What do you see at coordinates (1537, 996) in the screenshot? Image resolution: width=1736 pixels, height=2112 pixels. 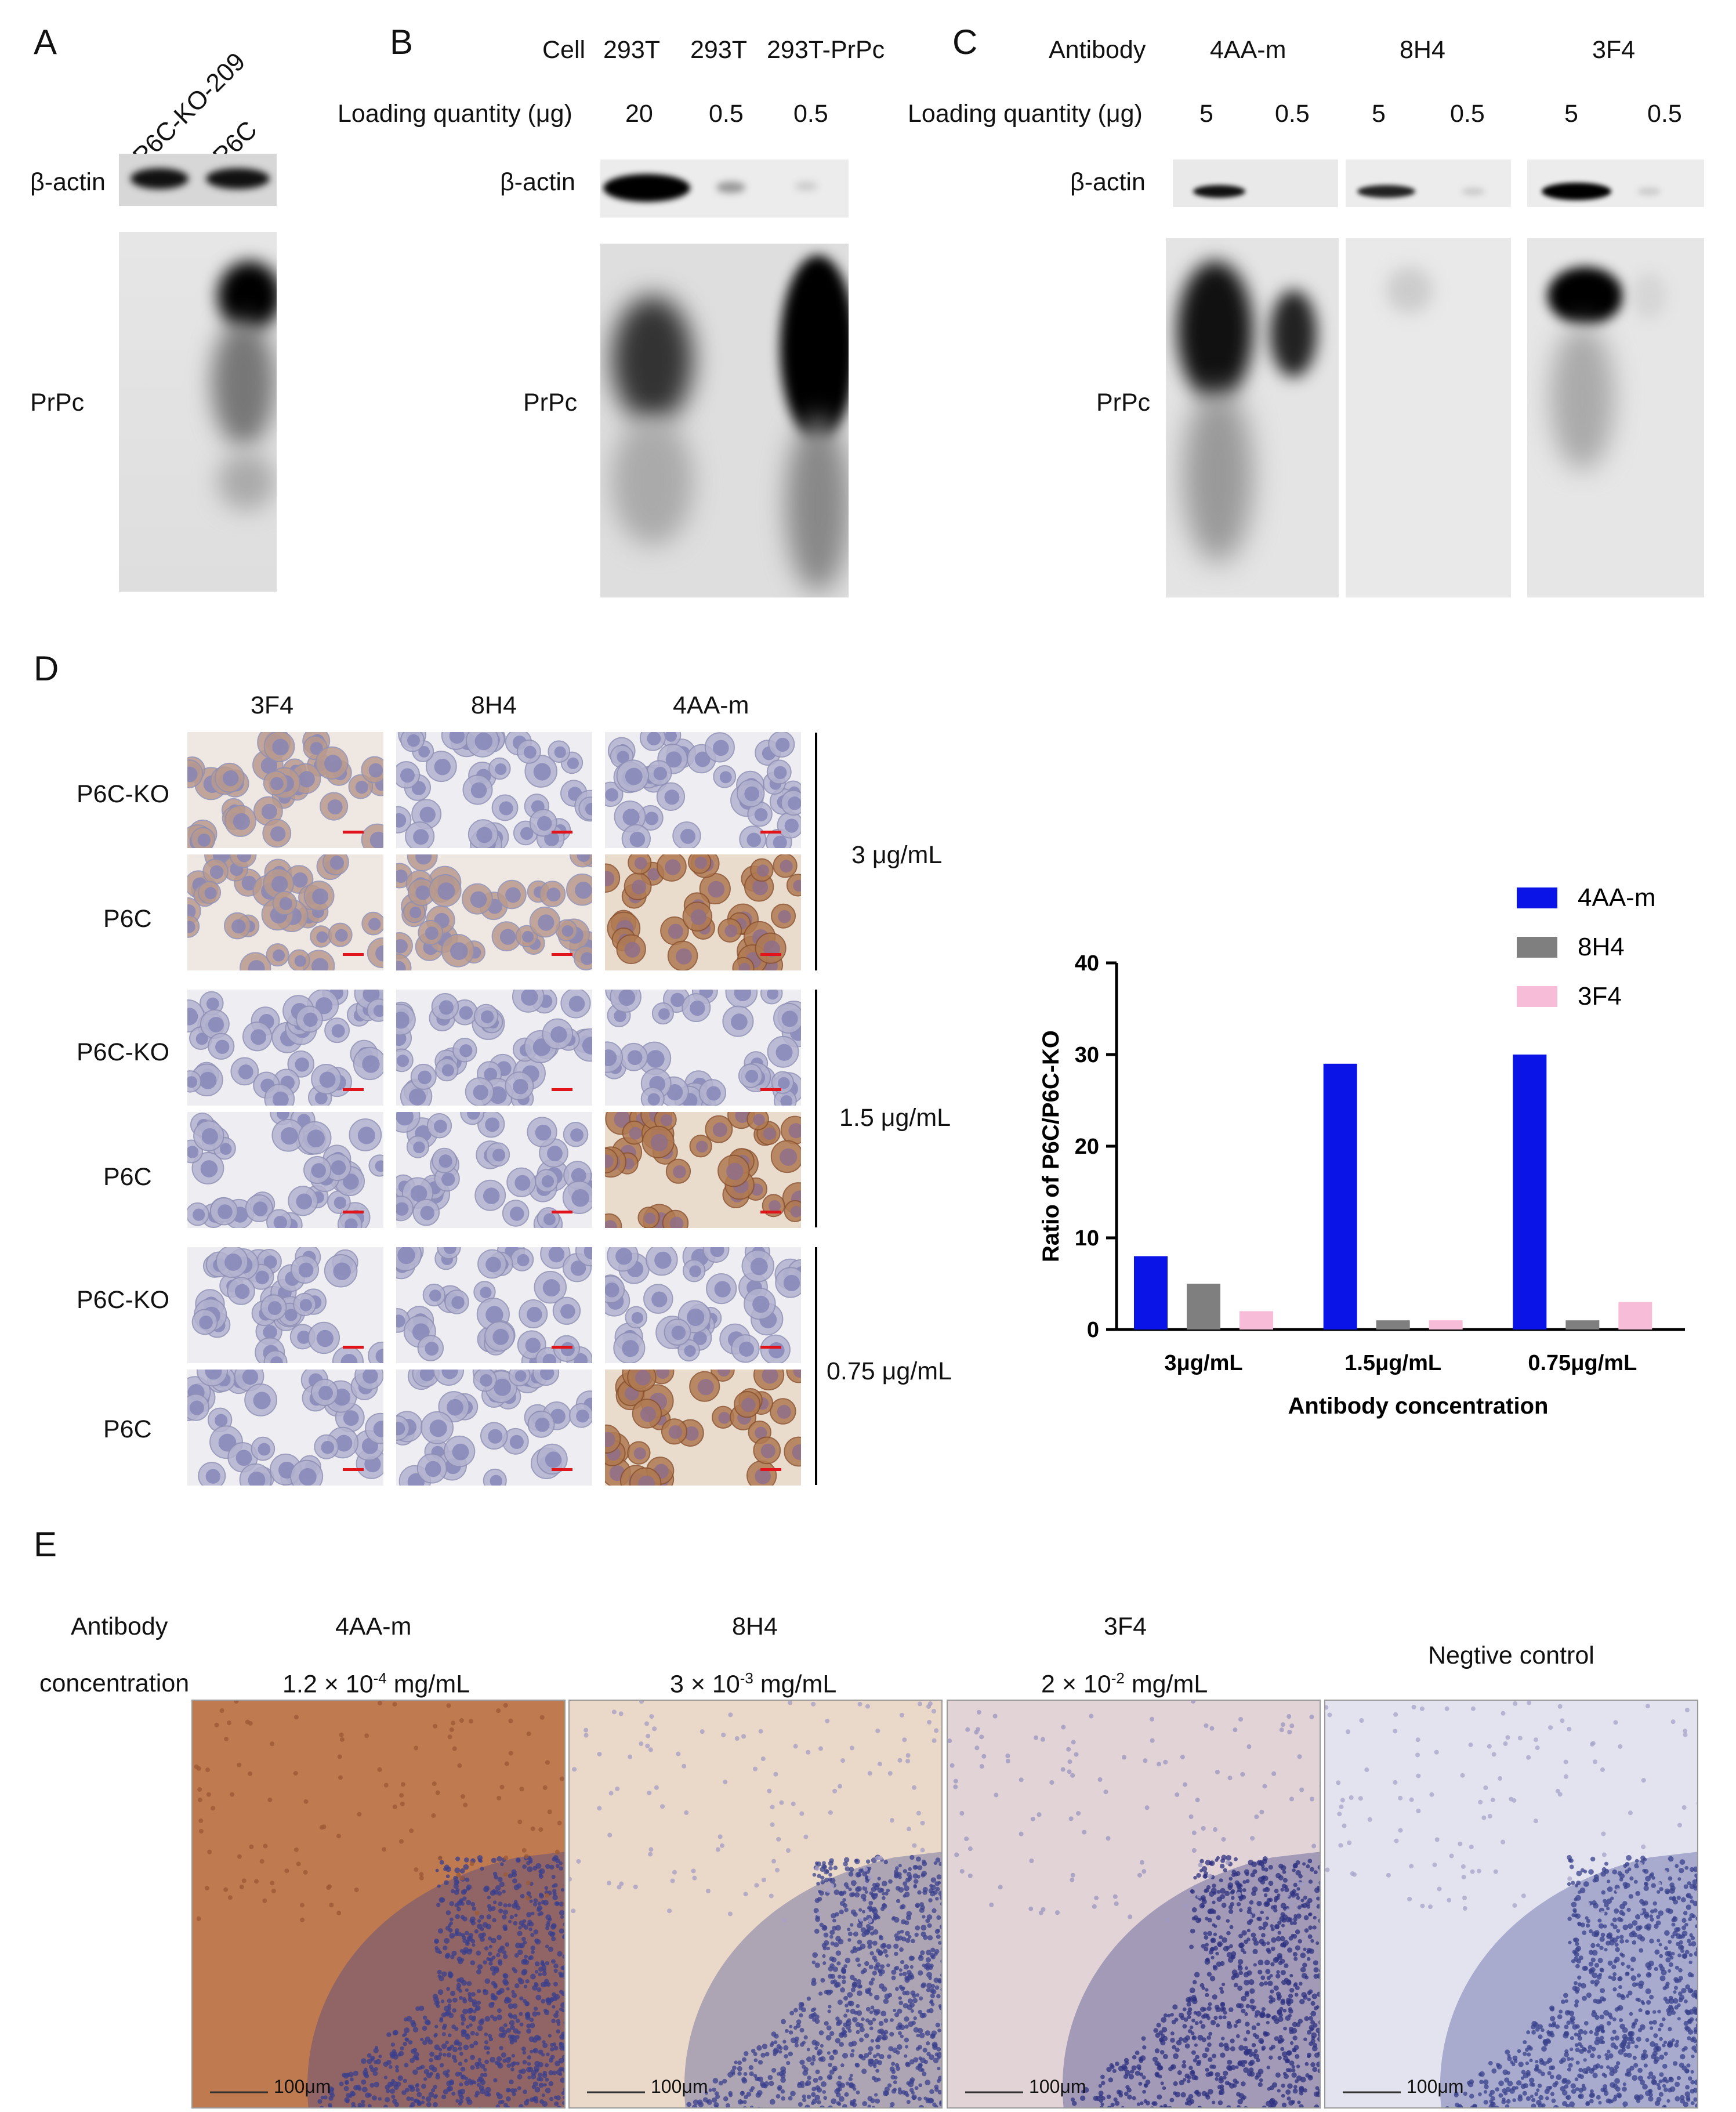 I see `legend-swatch-3f4` at bounding box center [1537, 996].